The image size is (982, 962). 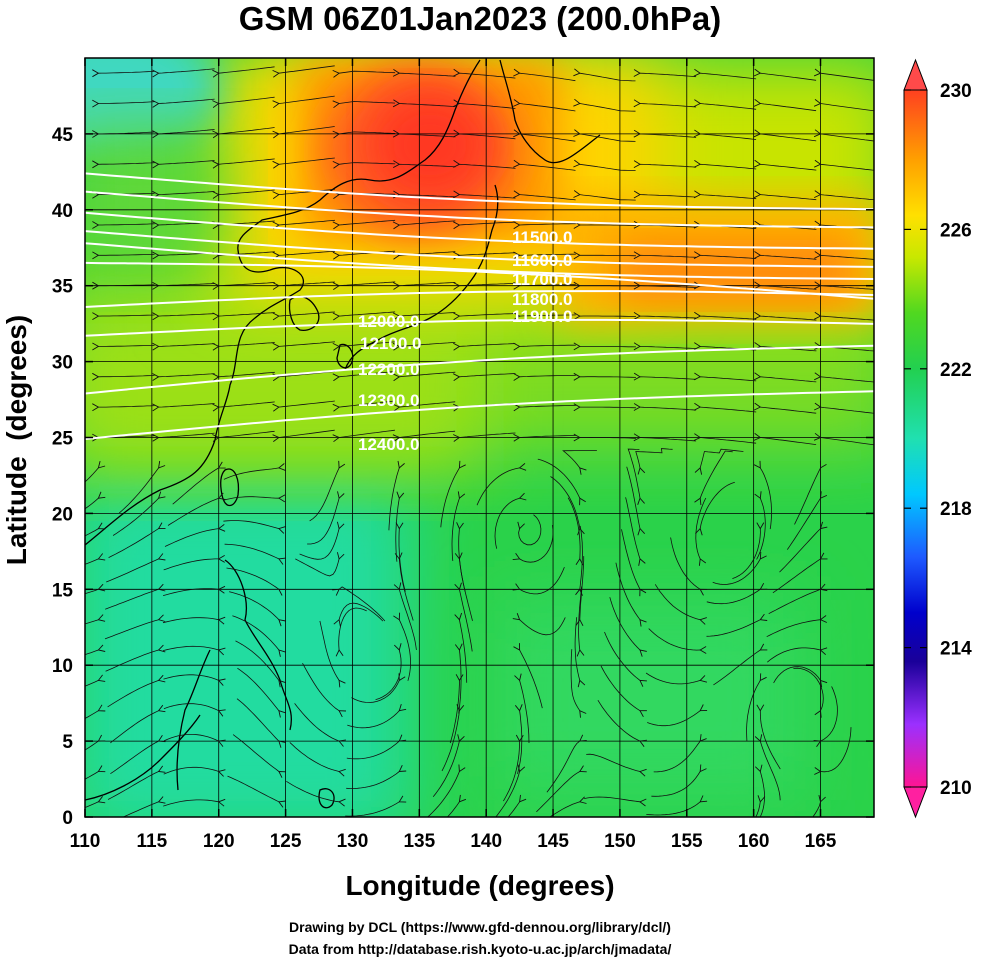 What do you see at coordinates (63, 135) in the screenshot?
I see `y-tick-label: 45` at bounding box center [63, 135].